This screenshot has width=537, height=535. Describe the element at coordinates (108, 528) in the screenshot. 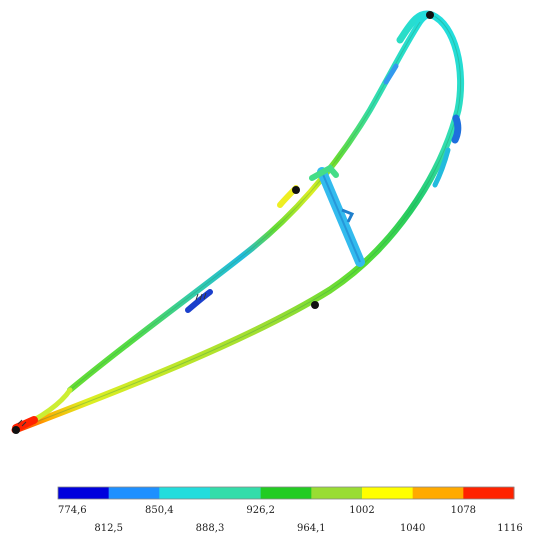

I see `legend-label: 812,5` at that location.